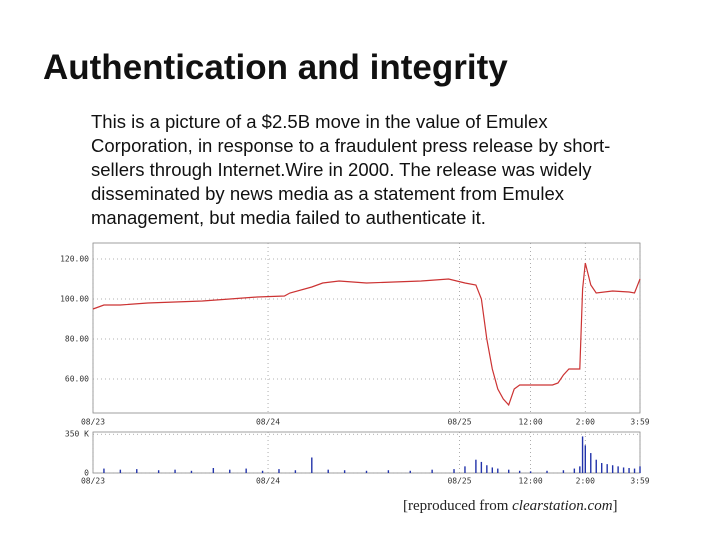 This screenshot has height=540, width=720. Describe the element at coordinates (74, 299) in the screenshot. I see `y-tick-label: 100.00` at that location.